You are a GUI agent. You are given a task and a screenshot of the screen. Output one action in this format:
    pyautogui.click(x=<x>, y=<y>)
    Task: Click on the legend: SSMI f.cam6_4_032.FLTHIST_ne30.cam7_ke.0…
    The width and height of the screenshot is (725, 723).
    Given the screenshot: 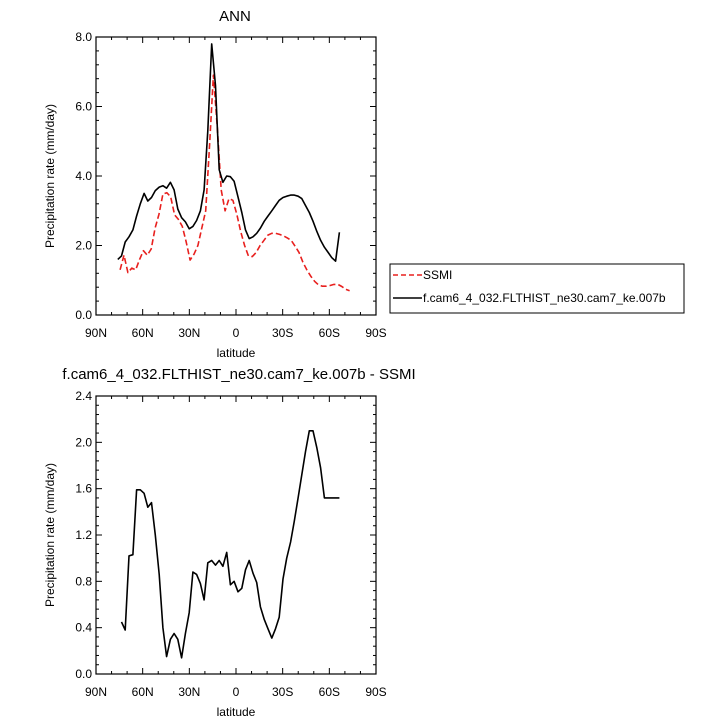 What is the action you would take?
    pyautogui.click(x=537, y=288)
    